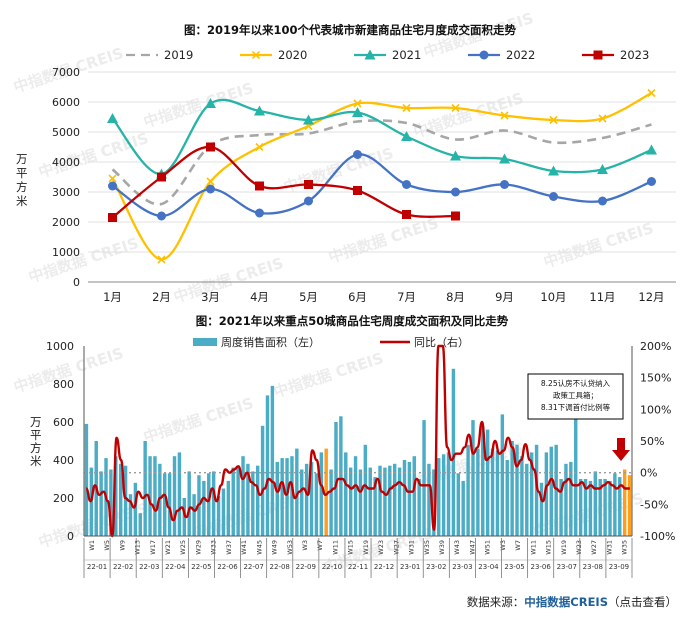 This screenshot has height=618, width=693. Describe the element at coordinates (36, 441) in the screenshot. I see `chart2-ylabel: 万平方米` at that location.